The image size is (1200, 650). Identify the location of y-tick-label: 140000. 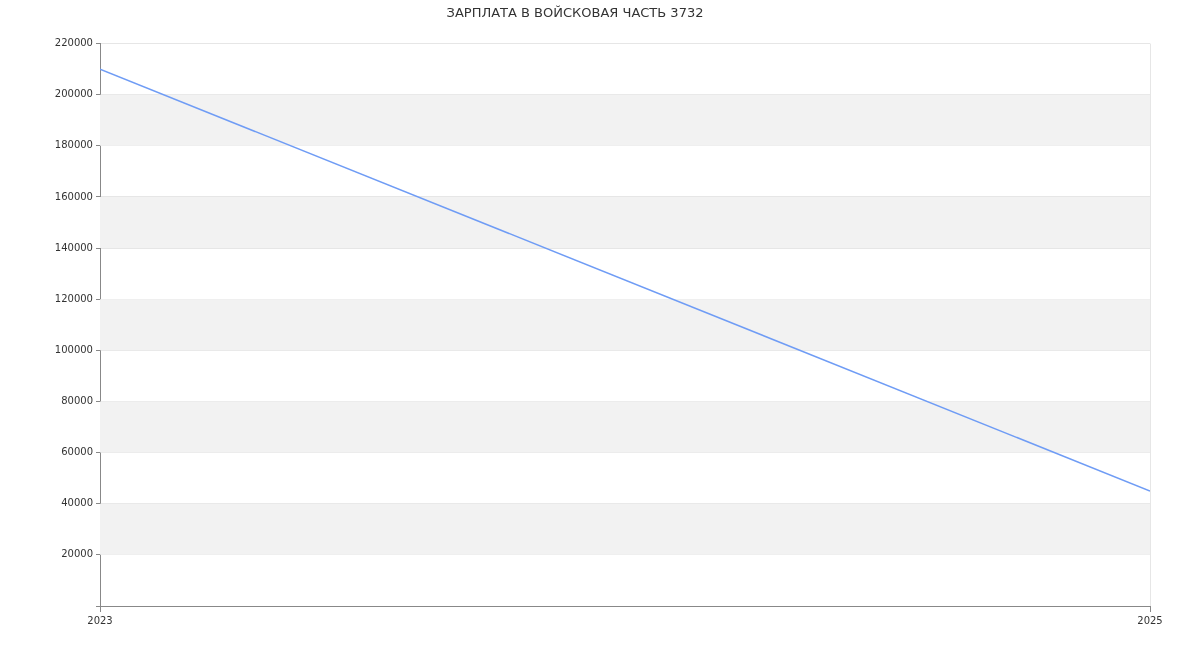
(73, 247).